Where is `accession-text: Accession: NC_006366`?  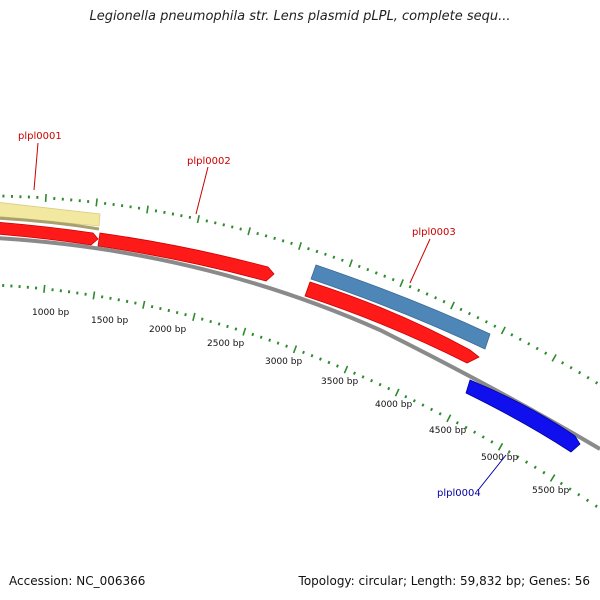 accession-text: Accession: NC_006366 is located at coordinates (77, 581).